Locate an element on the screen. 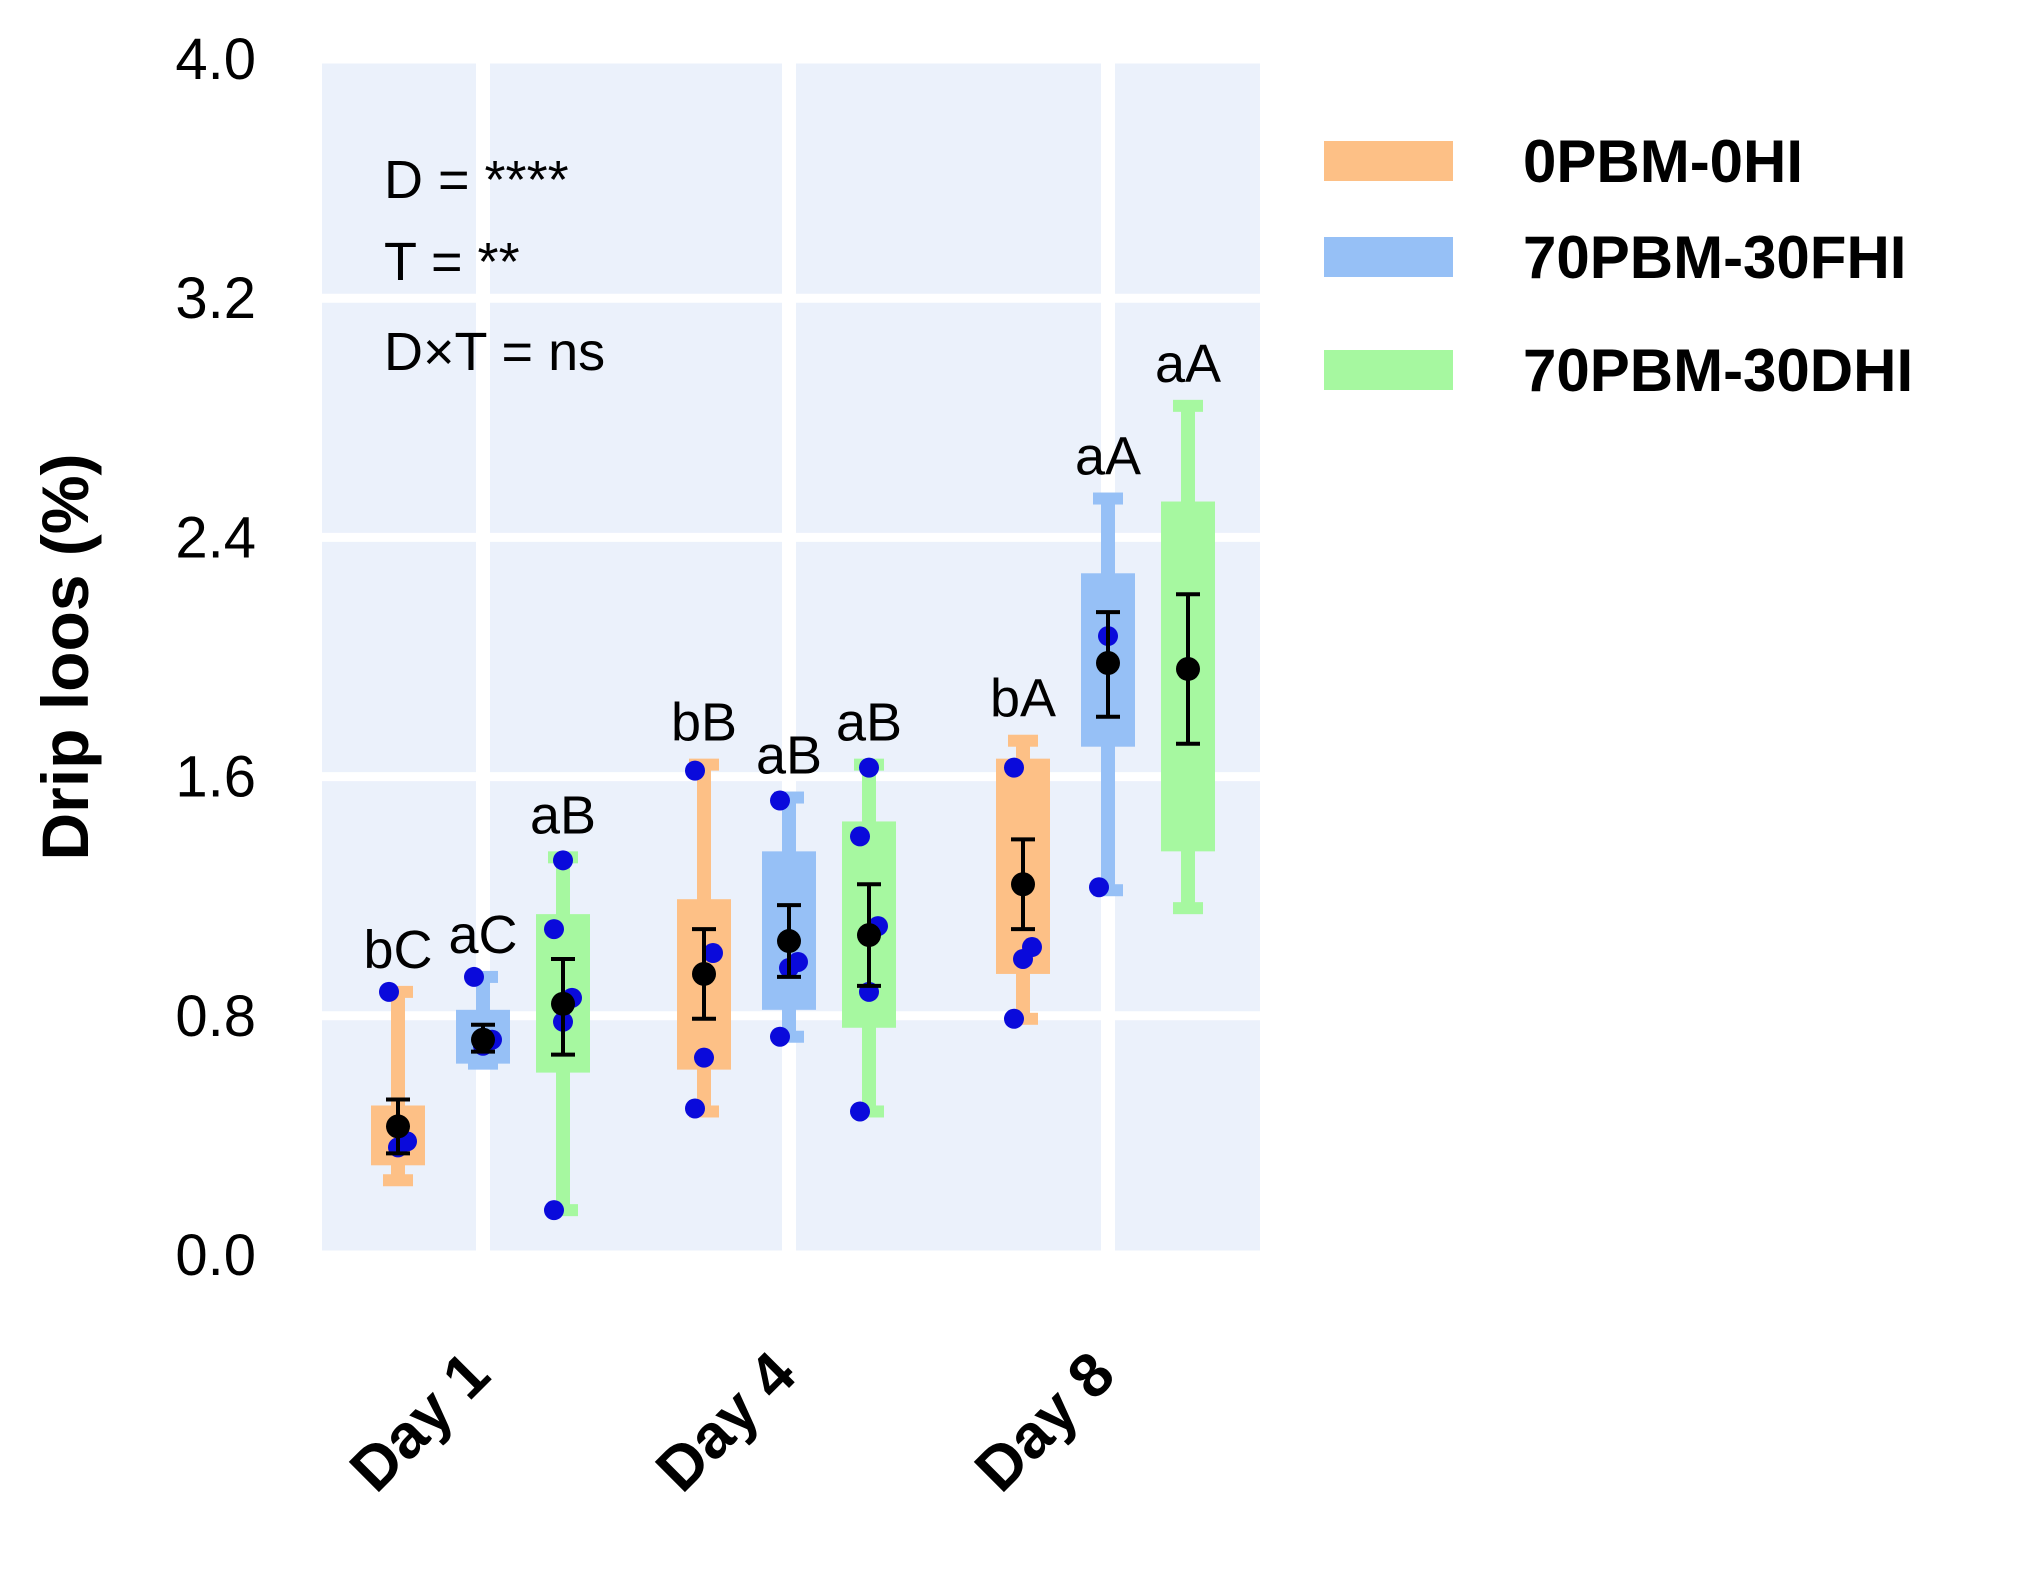 This screenshot has height=1582, width=2039. x-tick-label: Day 8 is located at coordinates (1045, 1422).